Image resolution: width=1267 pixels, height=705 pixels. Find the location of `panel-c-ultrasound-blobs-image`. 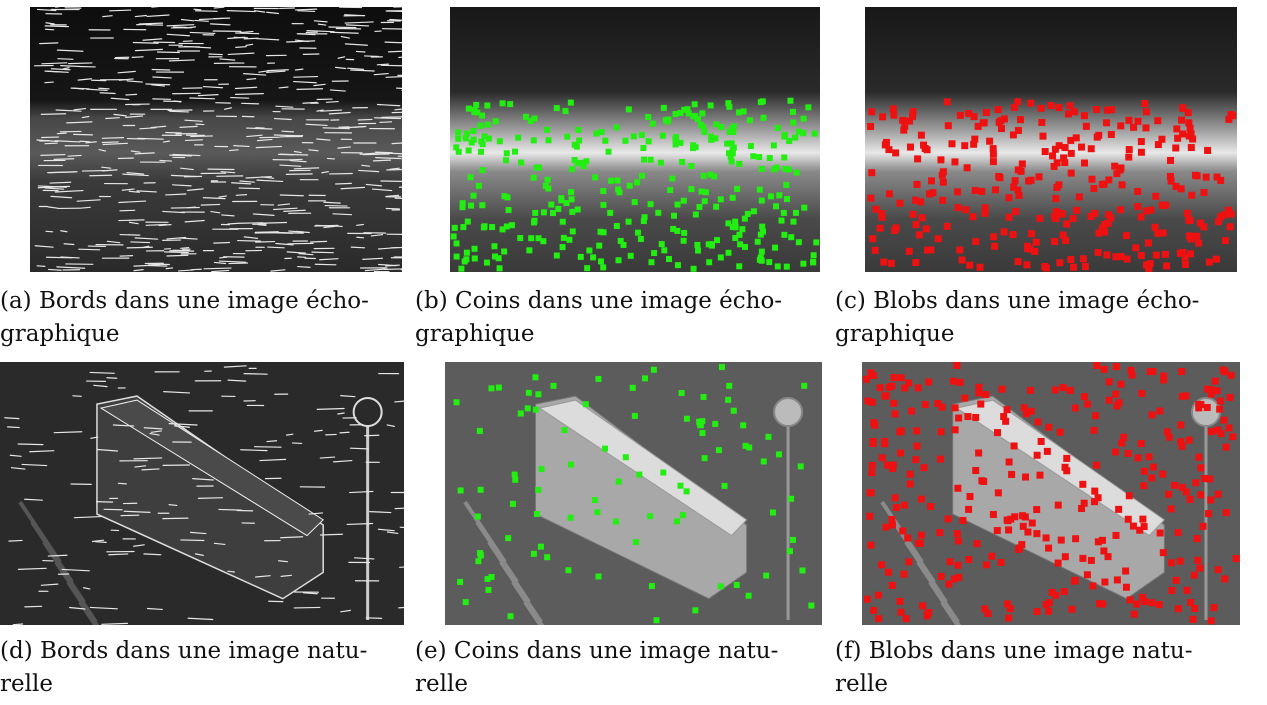

panel-c-ultrasound-blobs-image is located at coordinates (1051, 139).